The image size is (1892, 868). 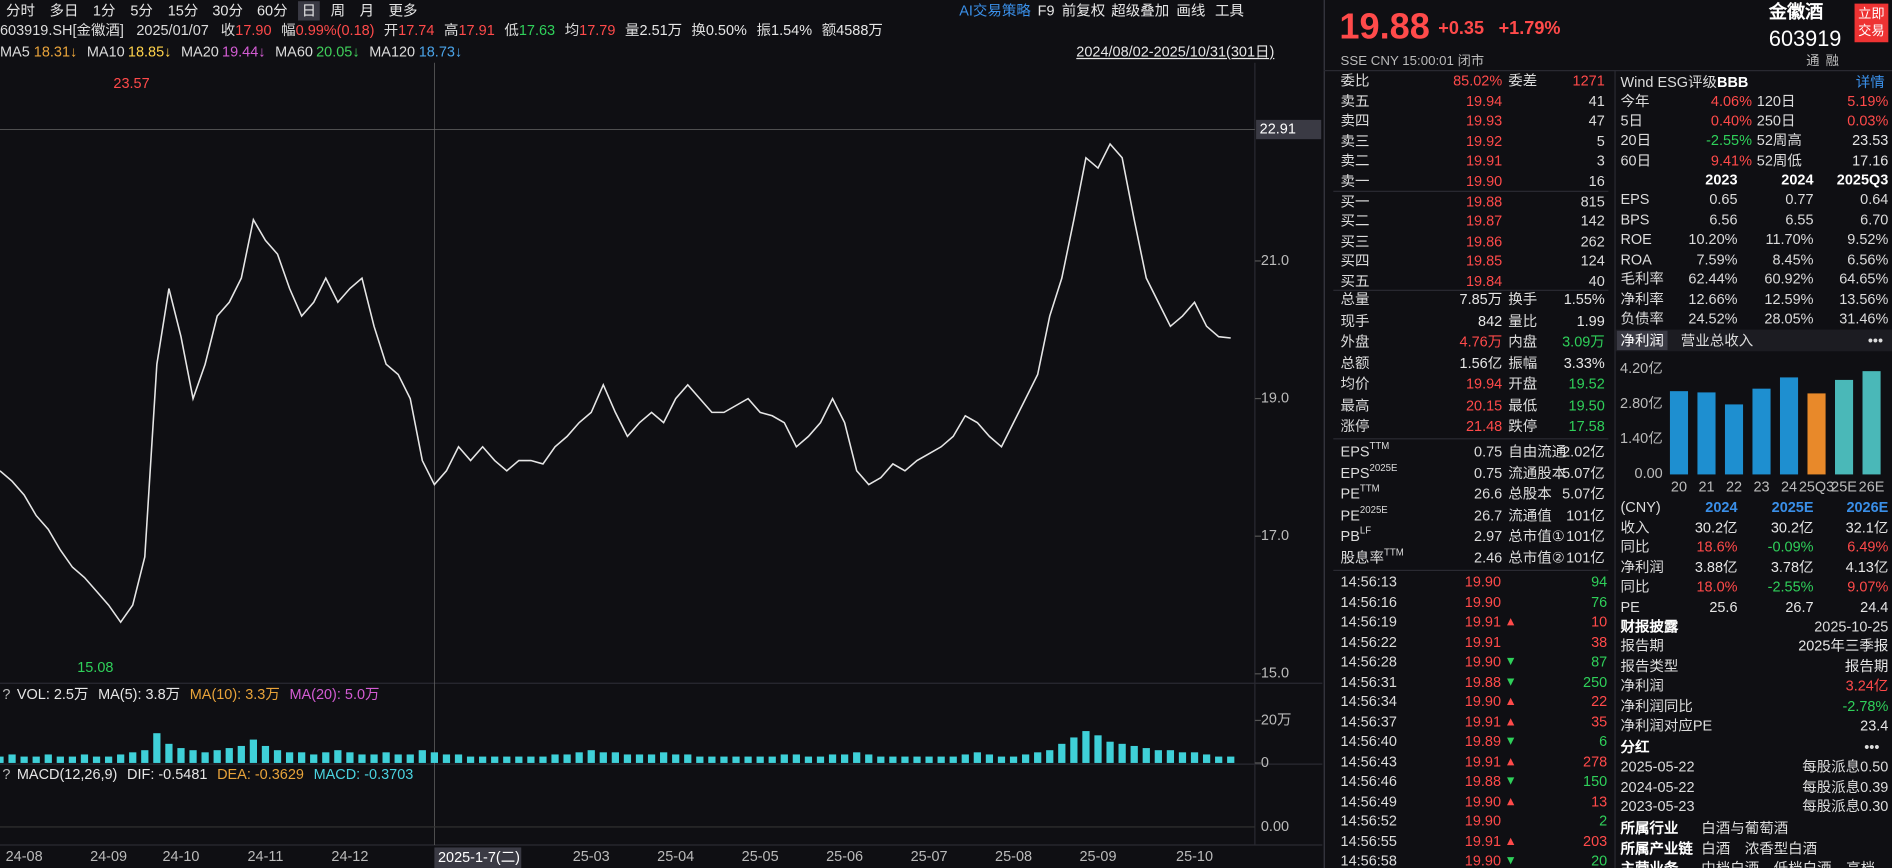 What do you see at coordinates (1083, 11) in the screenshot?
I see `tool-button: 前复权` at bounding box center [1083, 11].